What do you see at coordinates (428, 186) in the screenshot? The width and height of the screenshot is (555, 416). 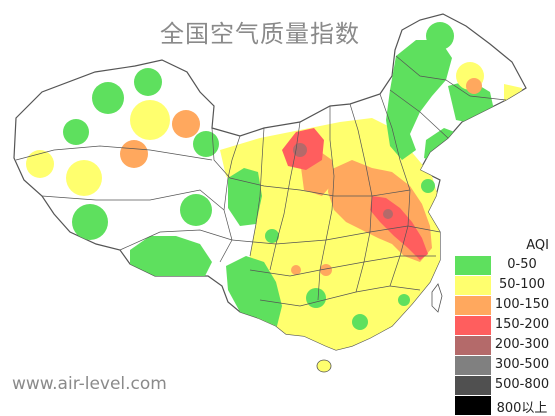 I see `region-good-shandong` at bounding box center [428, 186].